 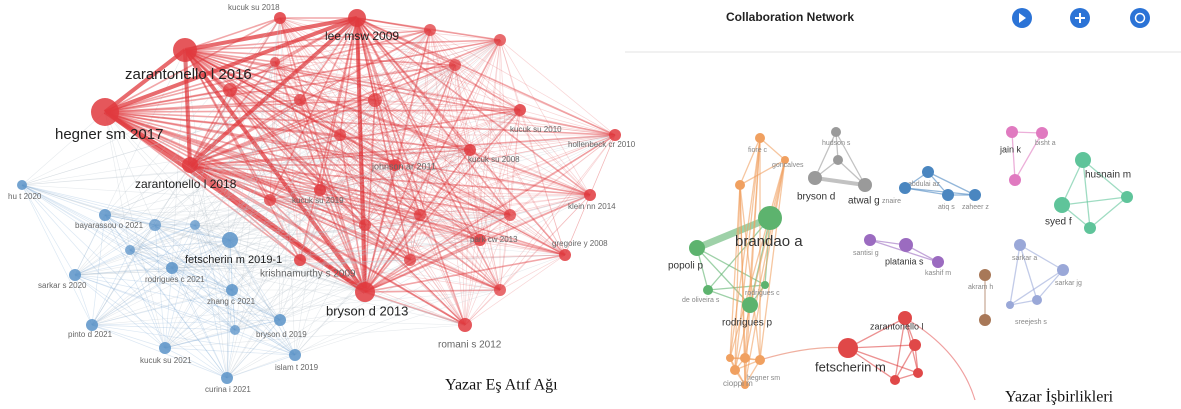 I want to click on node-label: zaheer z, so click(x=975, y=207).